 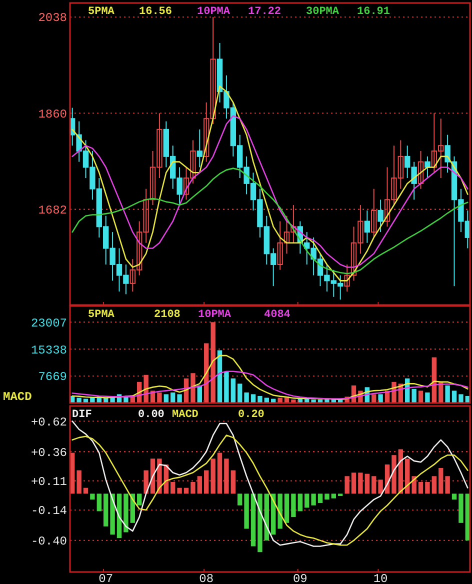 What do you see at coordinates (52, 114) in the screenshot?
I see `y-tick-label: 1860` at bounding box center [52, 114].